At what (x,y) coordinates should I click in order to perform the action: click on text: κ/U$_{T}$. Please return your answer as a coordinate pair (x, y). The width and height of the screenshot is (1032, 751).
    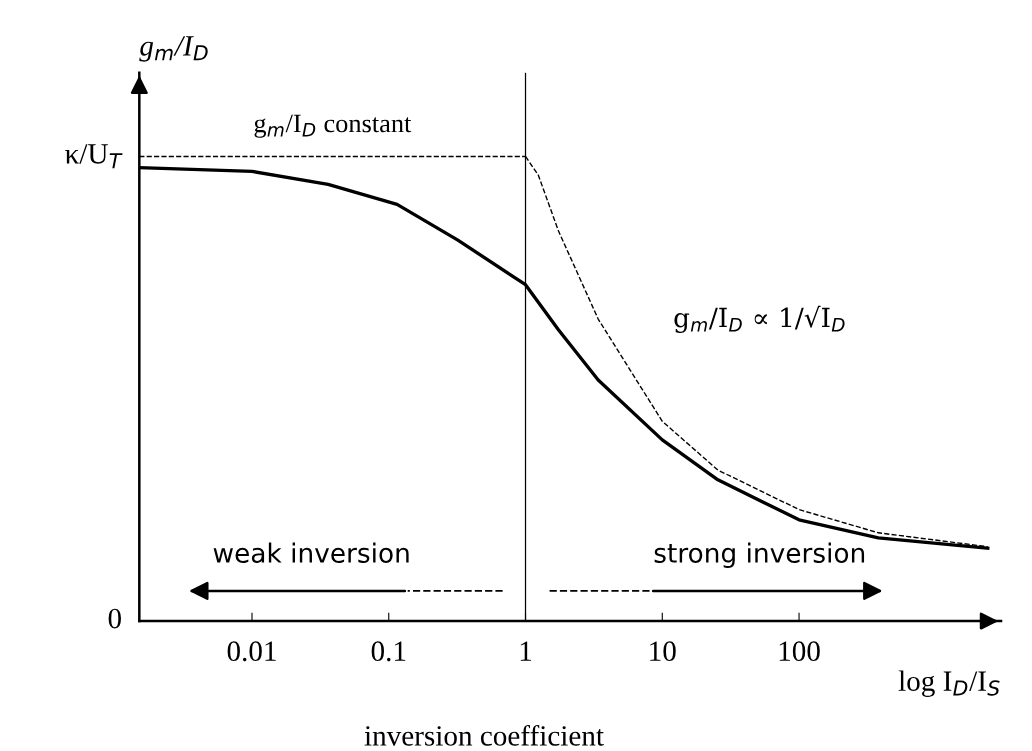
    Looking at the image, I should click on (94, 156).